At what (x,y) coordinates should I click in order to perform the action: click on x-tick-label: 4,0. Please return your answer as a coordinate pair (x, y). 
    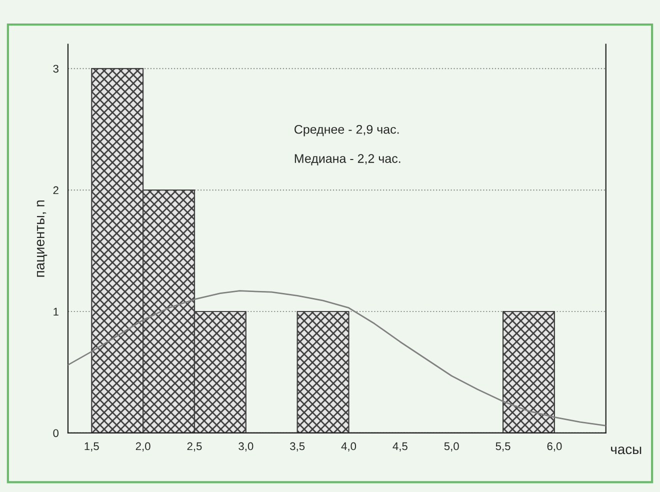
    Looking at the image, I should click on (348, 447).